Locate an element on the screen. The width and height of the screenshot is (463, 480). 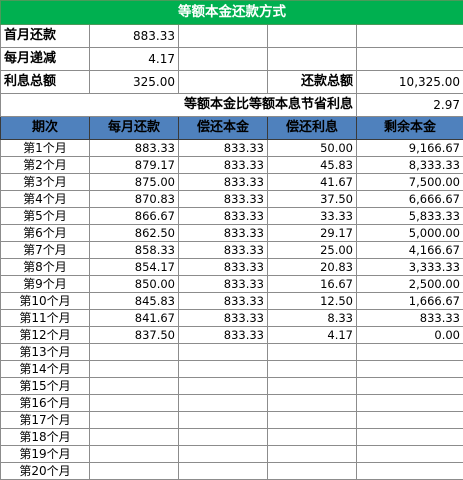
period-cell: 第14个月 is located at coordinates (45, 369).